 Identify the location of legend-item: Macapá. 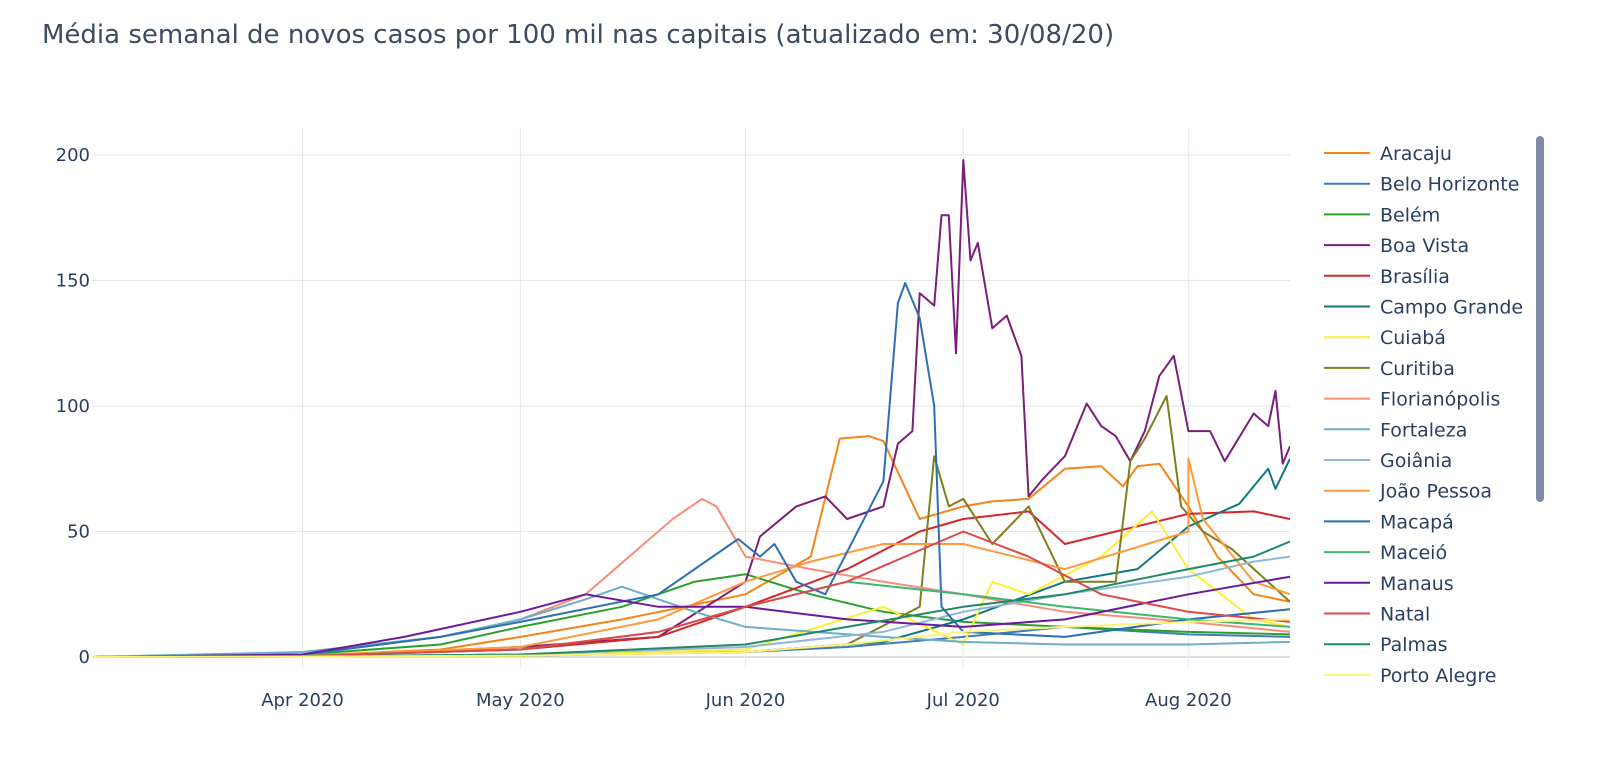
(1389, 522).